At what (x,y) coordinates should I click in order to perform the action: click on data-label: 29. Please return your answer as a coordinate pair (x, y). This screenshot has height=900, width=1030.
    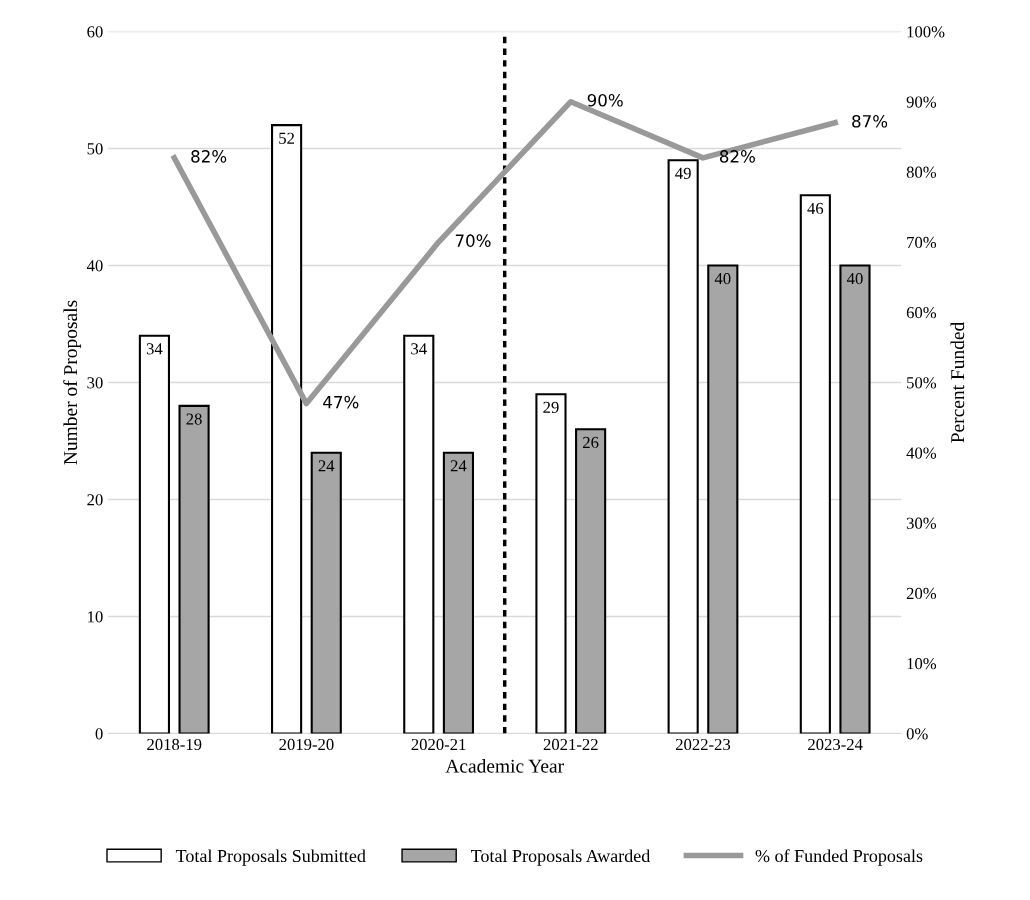
    Looking at the image, I should click on (551, 407).